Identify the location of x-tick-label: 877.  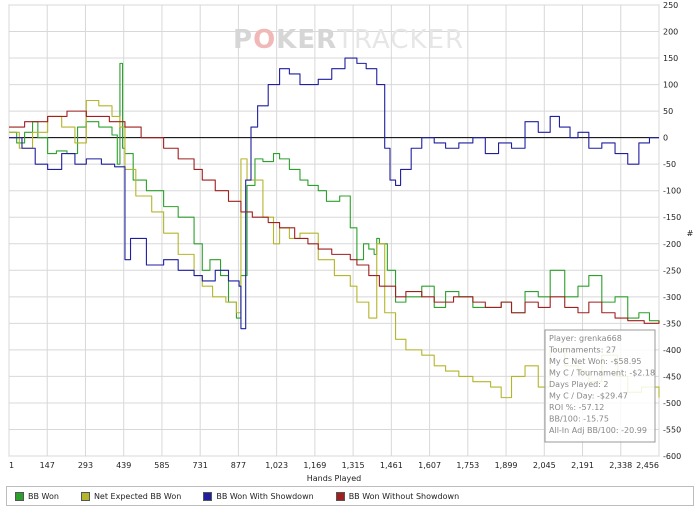
(238, 465).